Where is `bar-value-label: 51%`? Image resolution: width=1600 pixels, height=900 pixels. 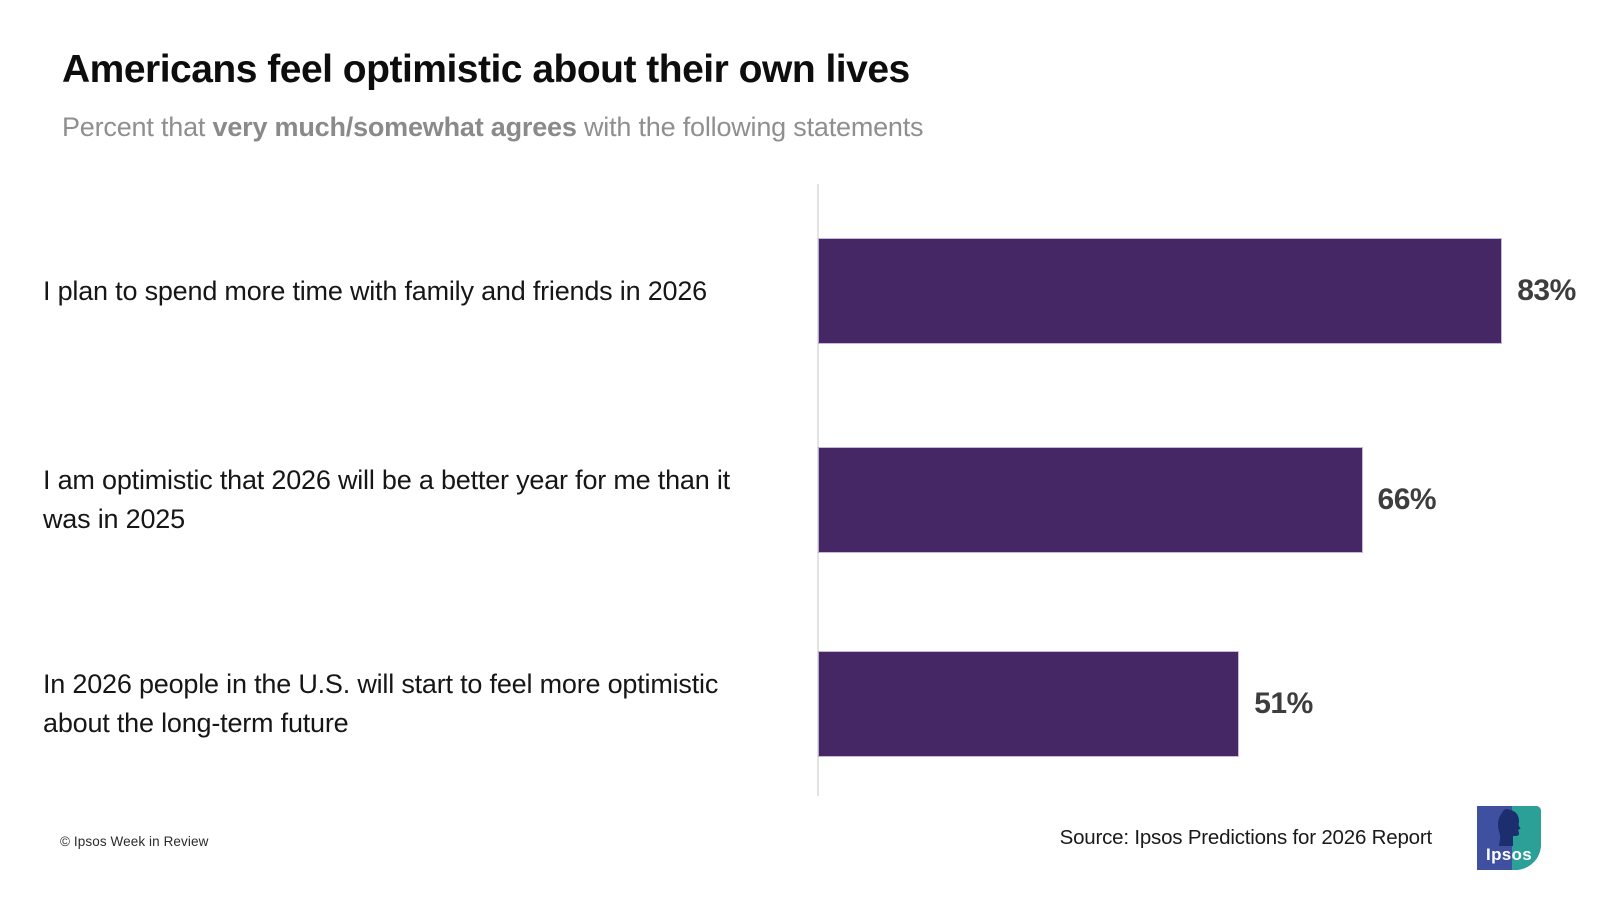 bar-value-label: 51% is located at coordinates (1283, 703).